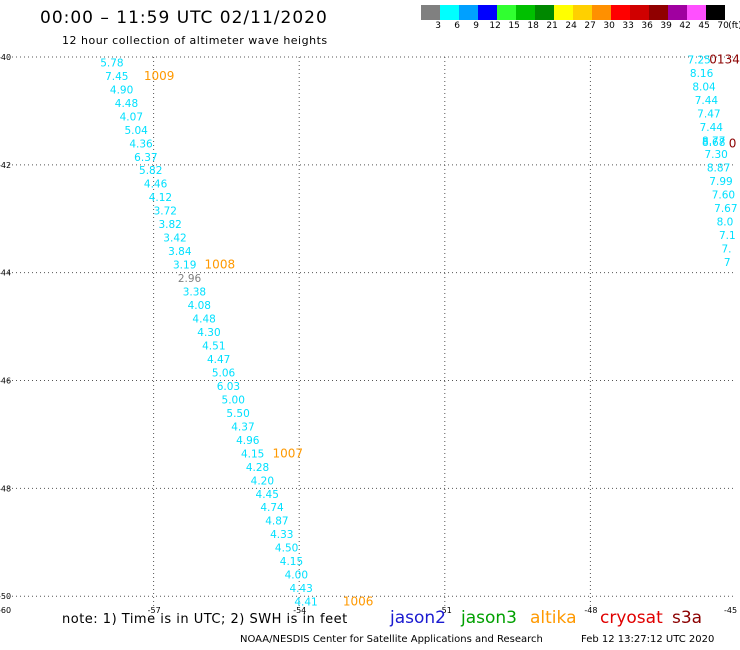 This screenshot has width=740, height=650. I want to click on scale-label-27: 27, so click(590, 26).